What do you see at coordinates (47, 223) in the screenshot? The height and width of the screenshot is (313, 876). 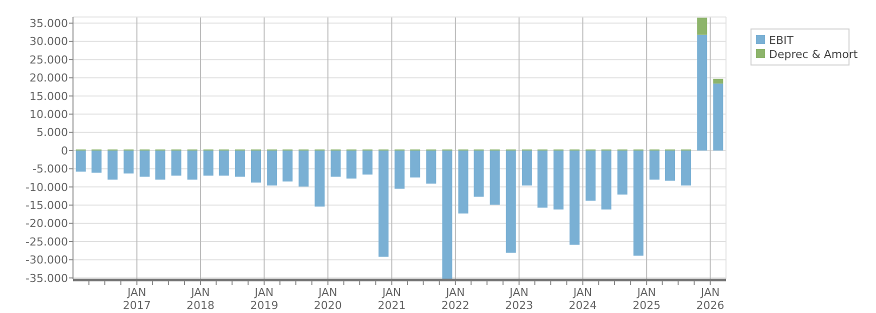 I see `y-tick-label: -20.000` at bounding box center [47, 223].